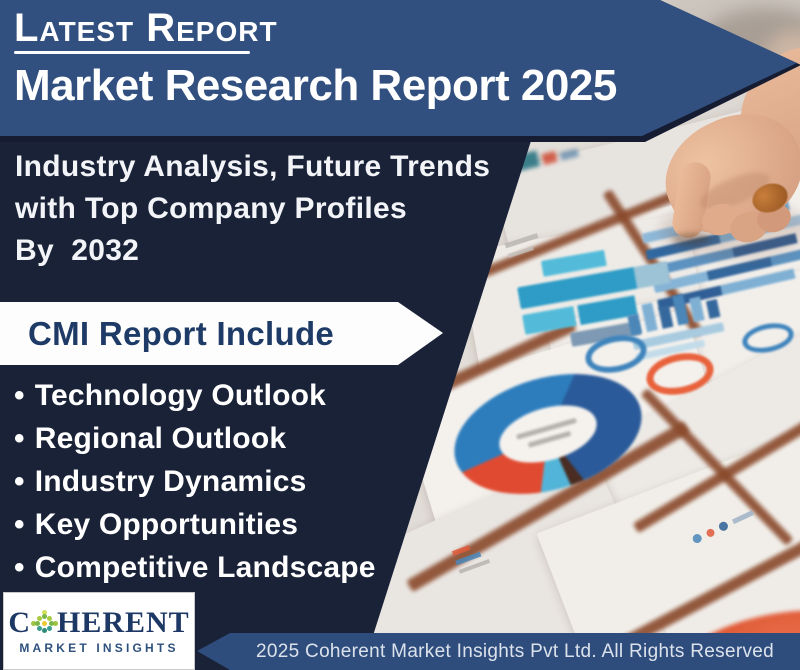 This screenshot has width=800, height=670. I want to click on logo-wordmark: C HERENT, so click(99, 622).